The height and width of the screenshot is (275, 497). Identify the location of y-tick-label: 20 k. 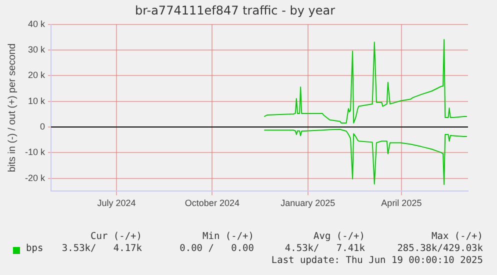
(37, 75).